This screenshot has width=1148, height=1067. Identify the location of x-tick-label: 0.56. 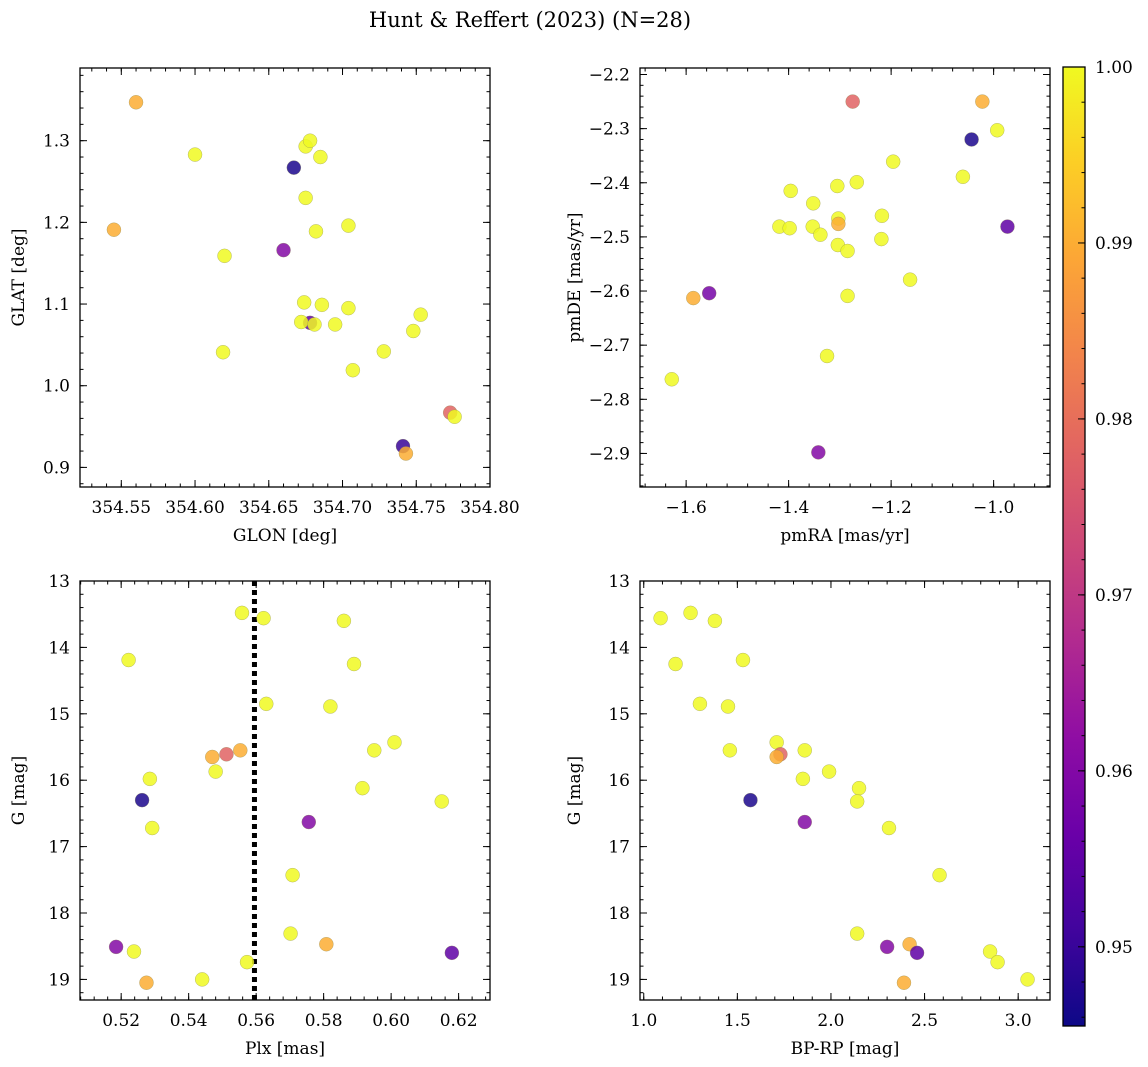
(256, 1021).